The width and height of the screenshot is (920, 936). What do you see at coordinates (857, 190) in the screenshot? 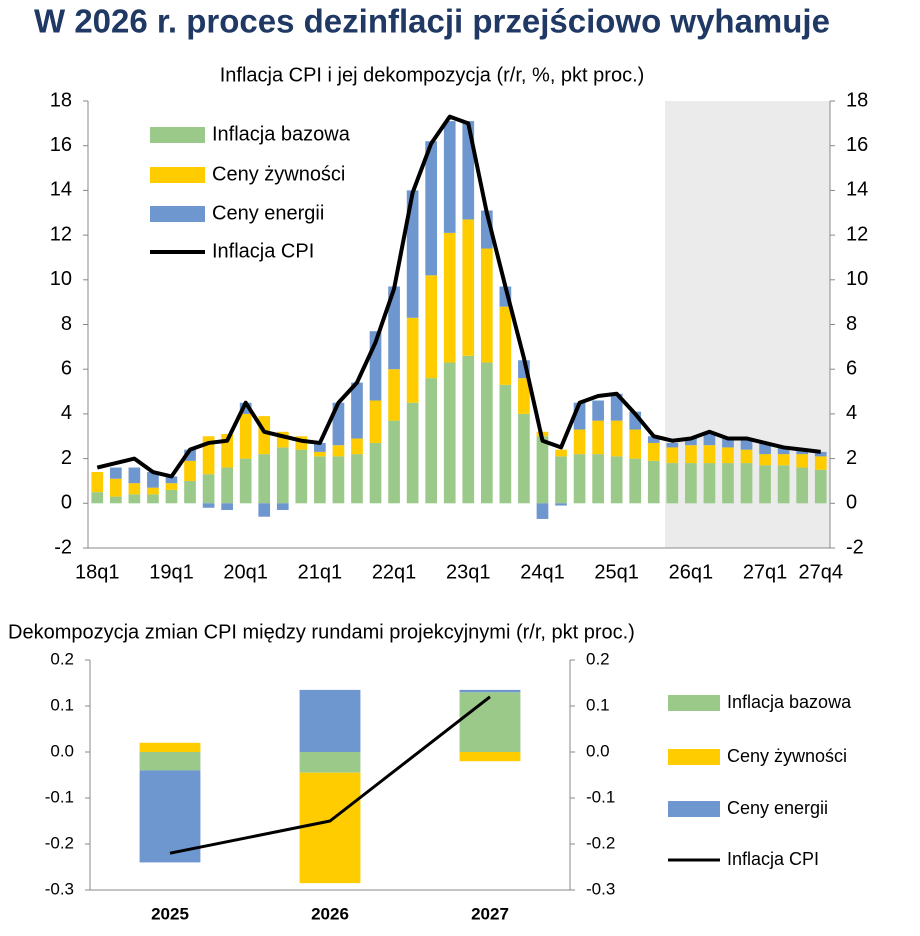
I see `y2-tick-label: 14` at bounding box center [857, 190].